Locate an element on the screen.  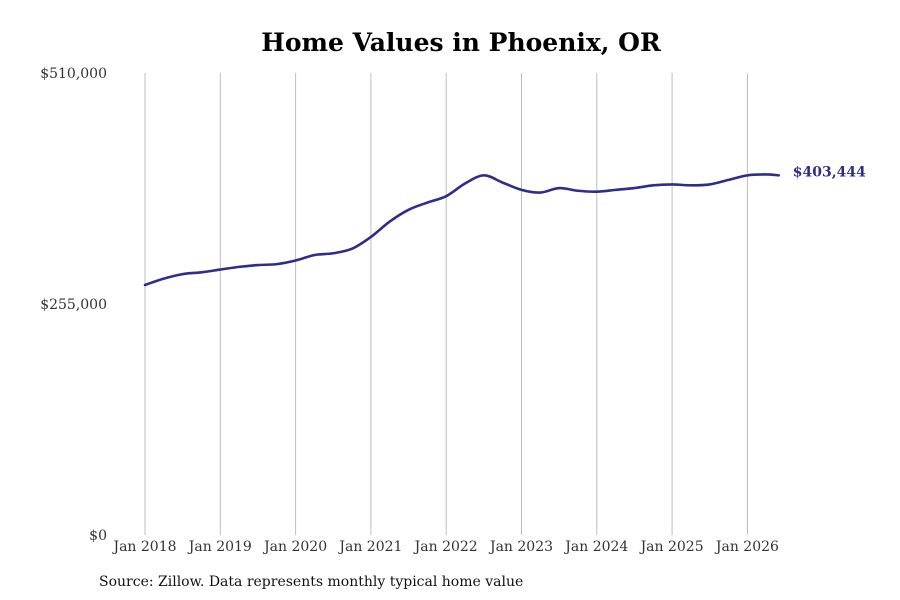
chart-title: Home Values in Phoenix, OR is located at coordinates (461, 42).